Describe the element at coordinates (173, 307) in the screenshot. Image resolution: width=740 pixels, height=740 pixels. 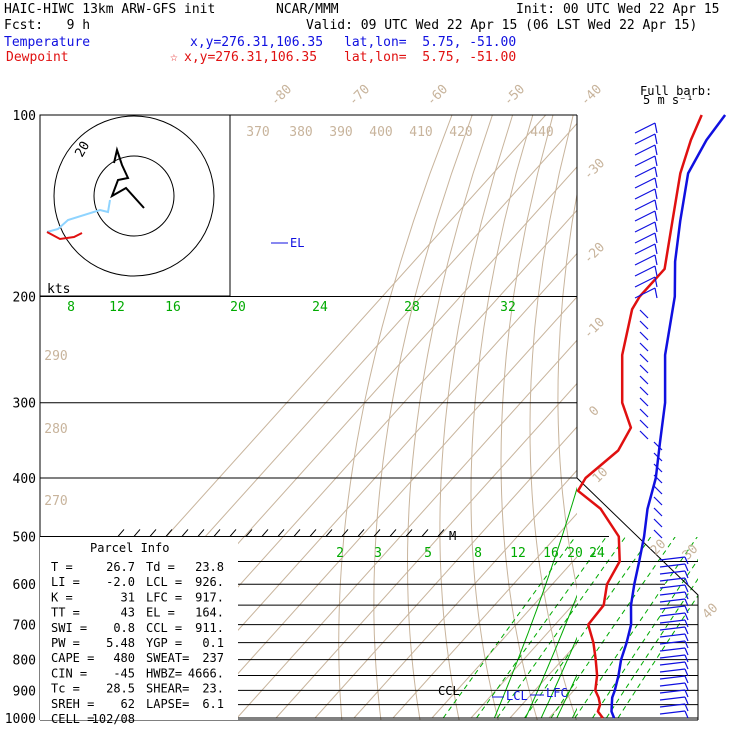
I see `theta-e-label: 16` at that location.